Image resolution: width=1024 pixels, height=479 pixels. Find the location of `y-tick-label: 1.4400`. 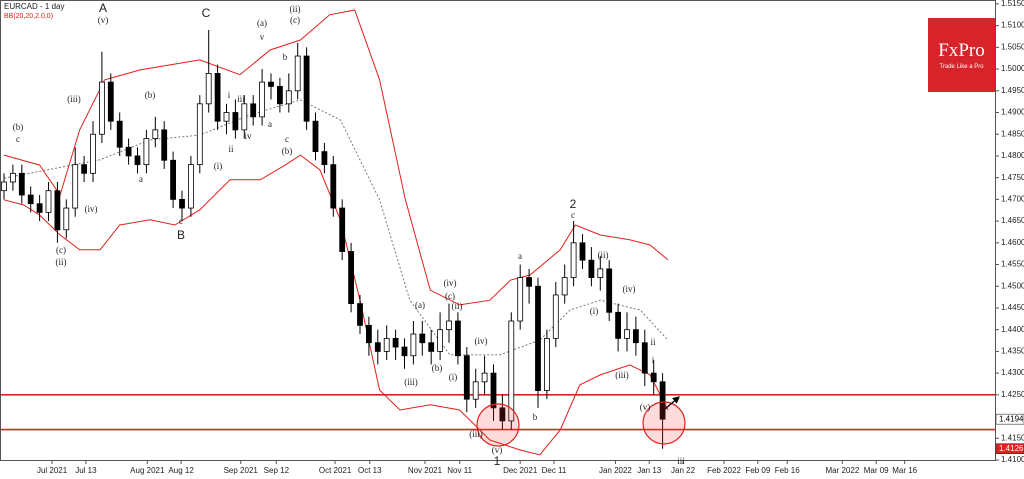

y-tick-label: 1.4400 is located at coordinates (1012, 329).